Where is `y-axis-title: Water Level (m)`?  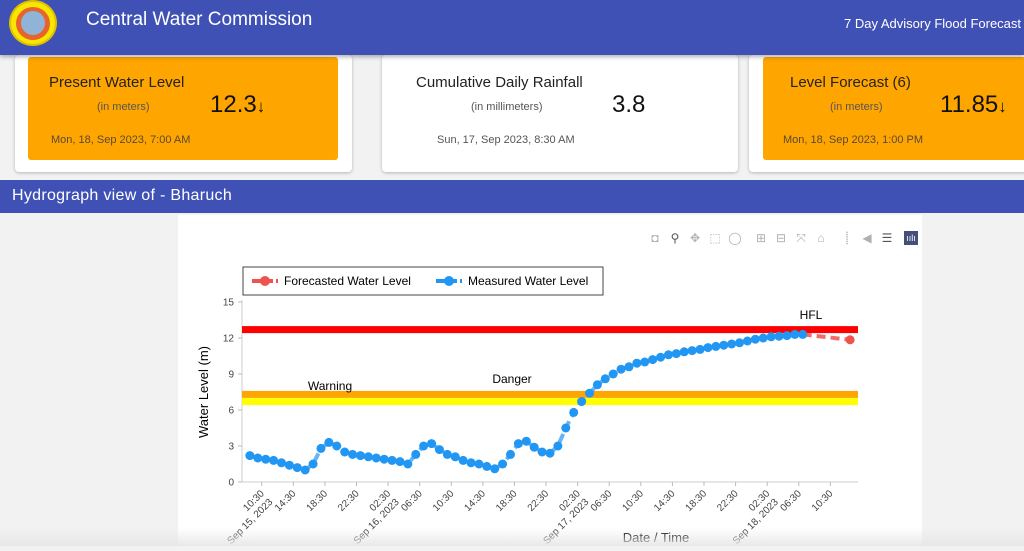 y-axis-title: Water Level (m) is located at coordinates (203, 392).